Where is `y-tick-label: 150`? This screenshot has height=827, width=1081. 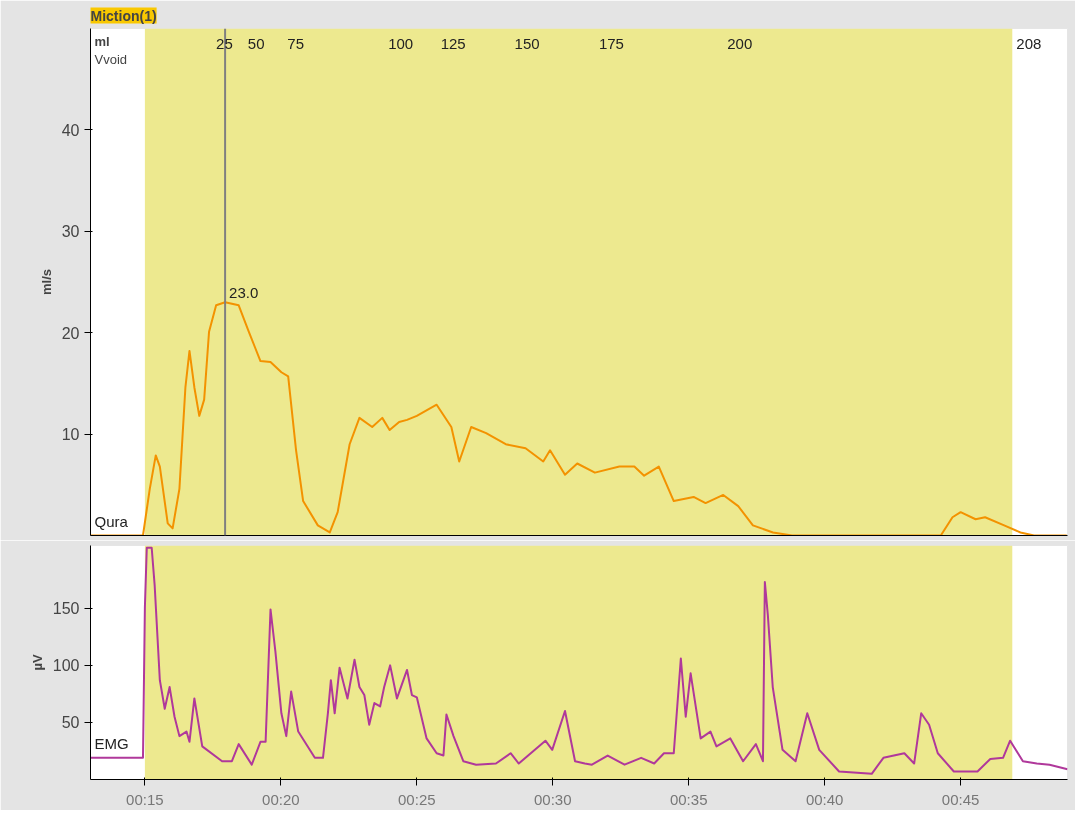 y-tick-label: 150 is located at coordinates (66, 609).